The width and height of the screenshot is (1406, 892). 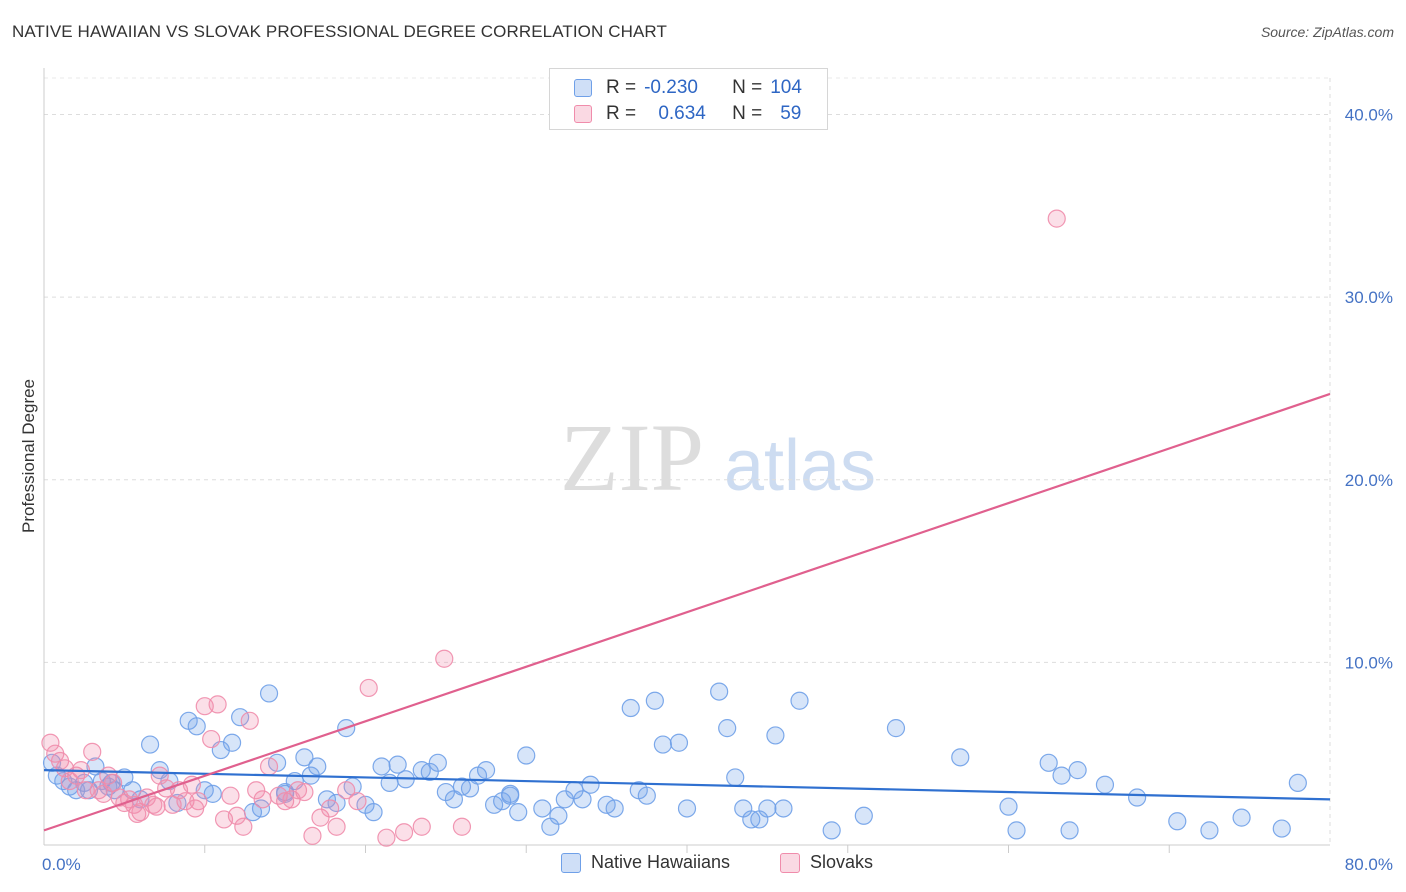 What do you see at coordinates (718, 457) in the screenshot?
I see `watermark: ZIP atlas` at bounding box center [718, 457].